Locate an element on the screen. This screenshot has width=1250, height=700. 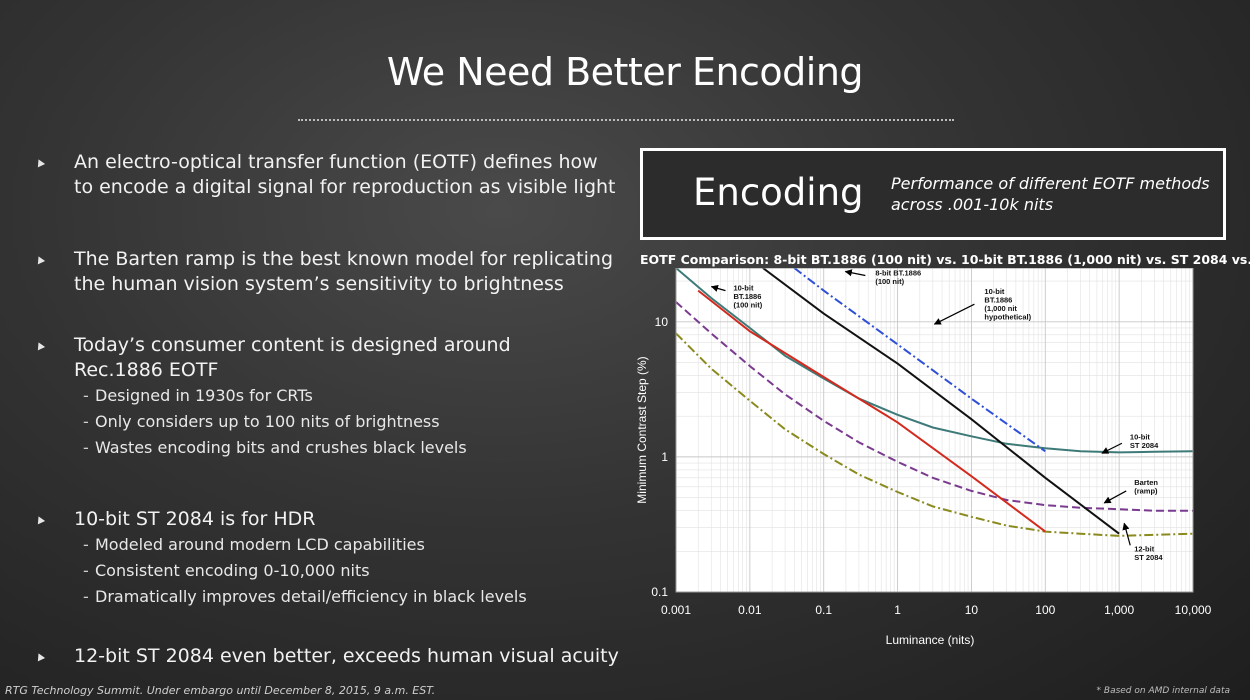
x-tick-label: 0.01 is located at coordinates (750, 610).